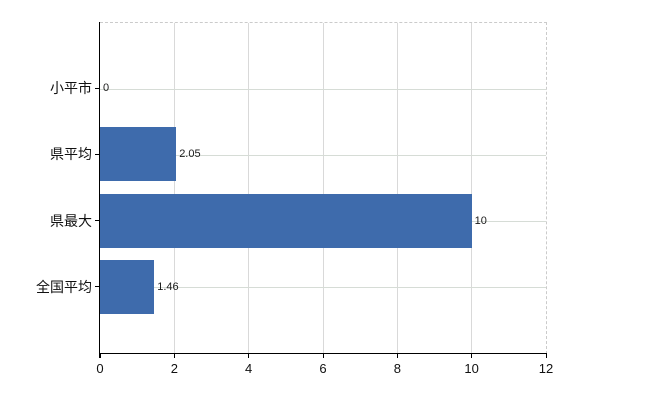 Image resolution: width=650 pixels, height=400 pixels. What do you see at coordinates (471, 368) in the screenshot?
I see `x-tick-label: 10` at bounding box center [471, 368].